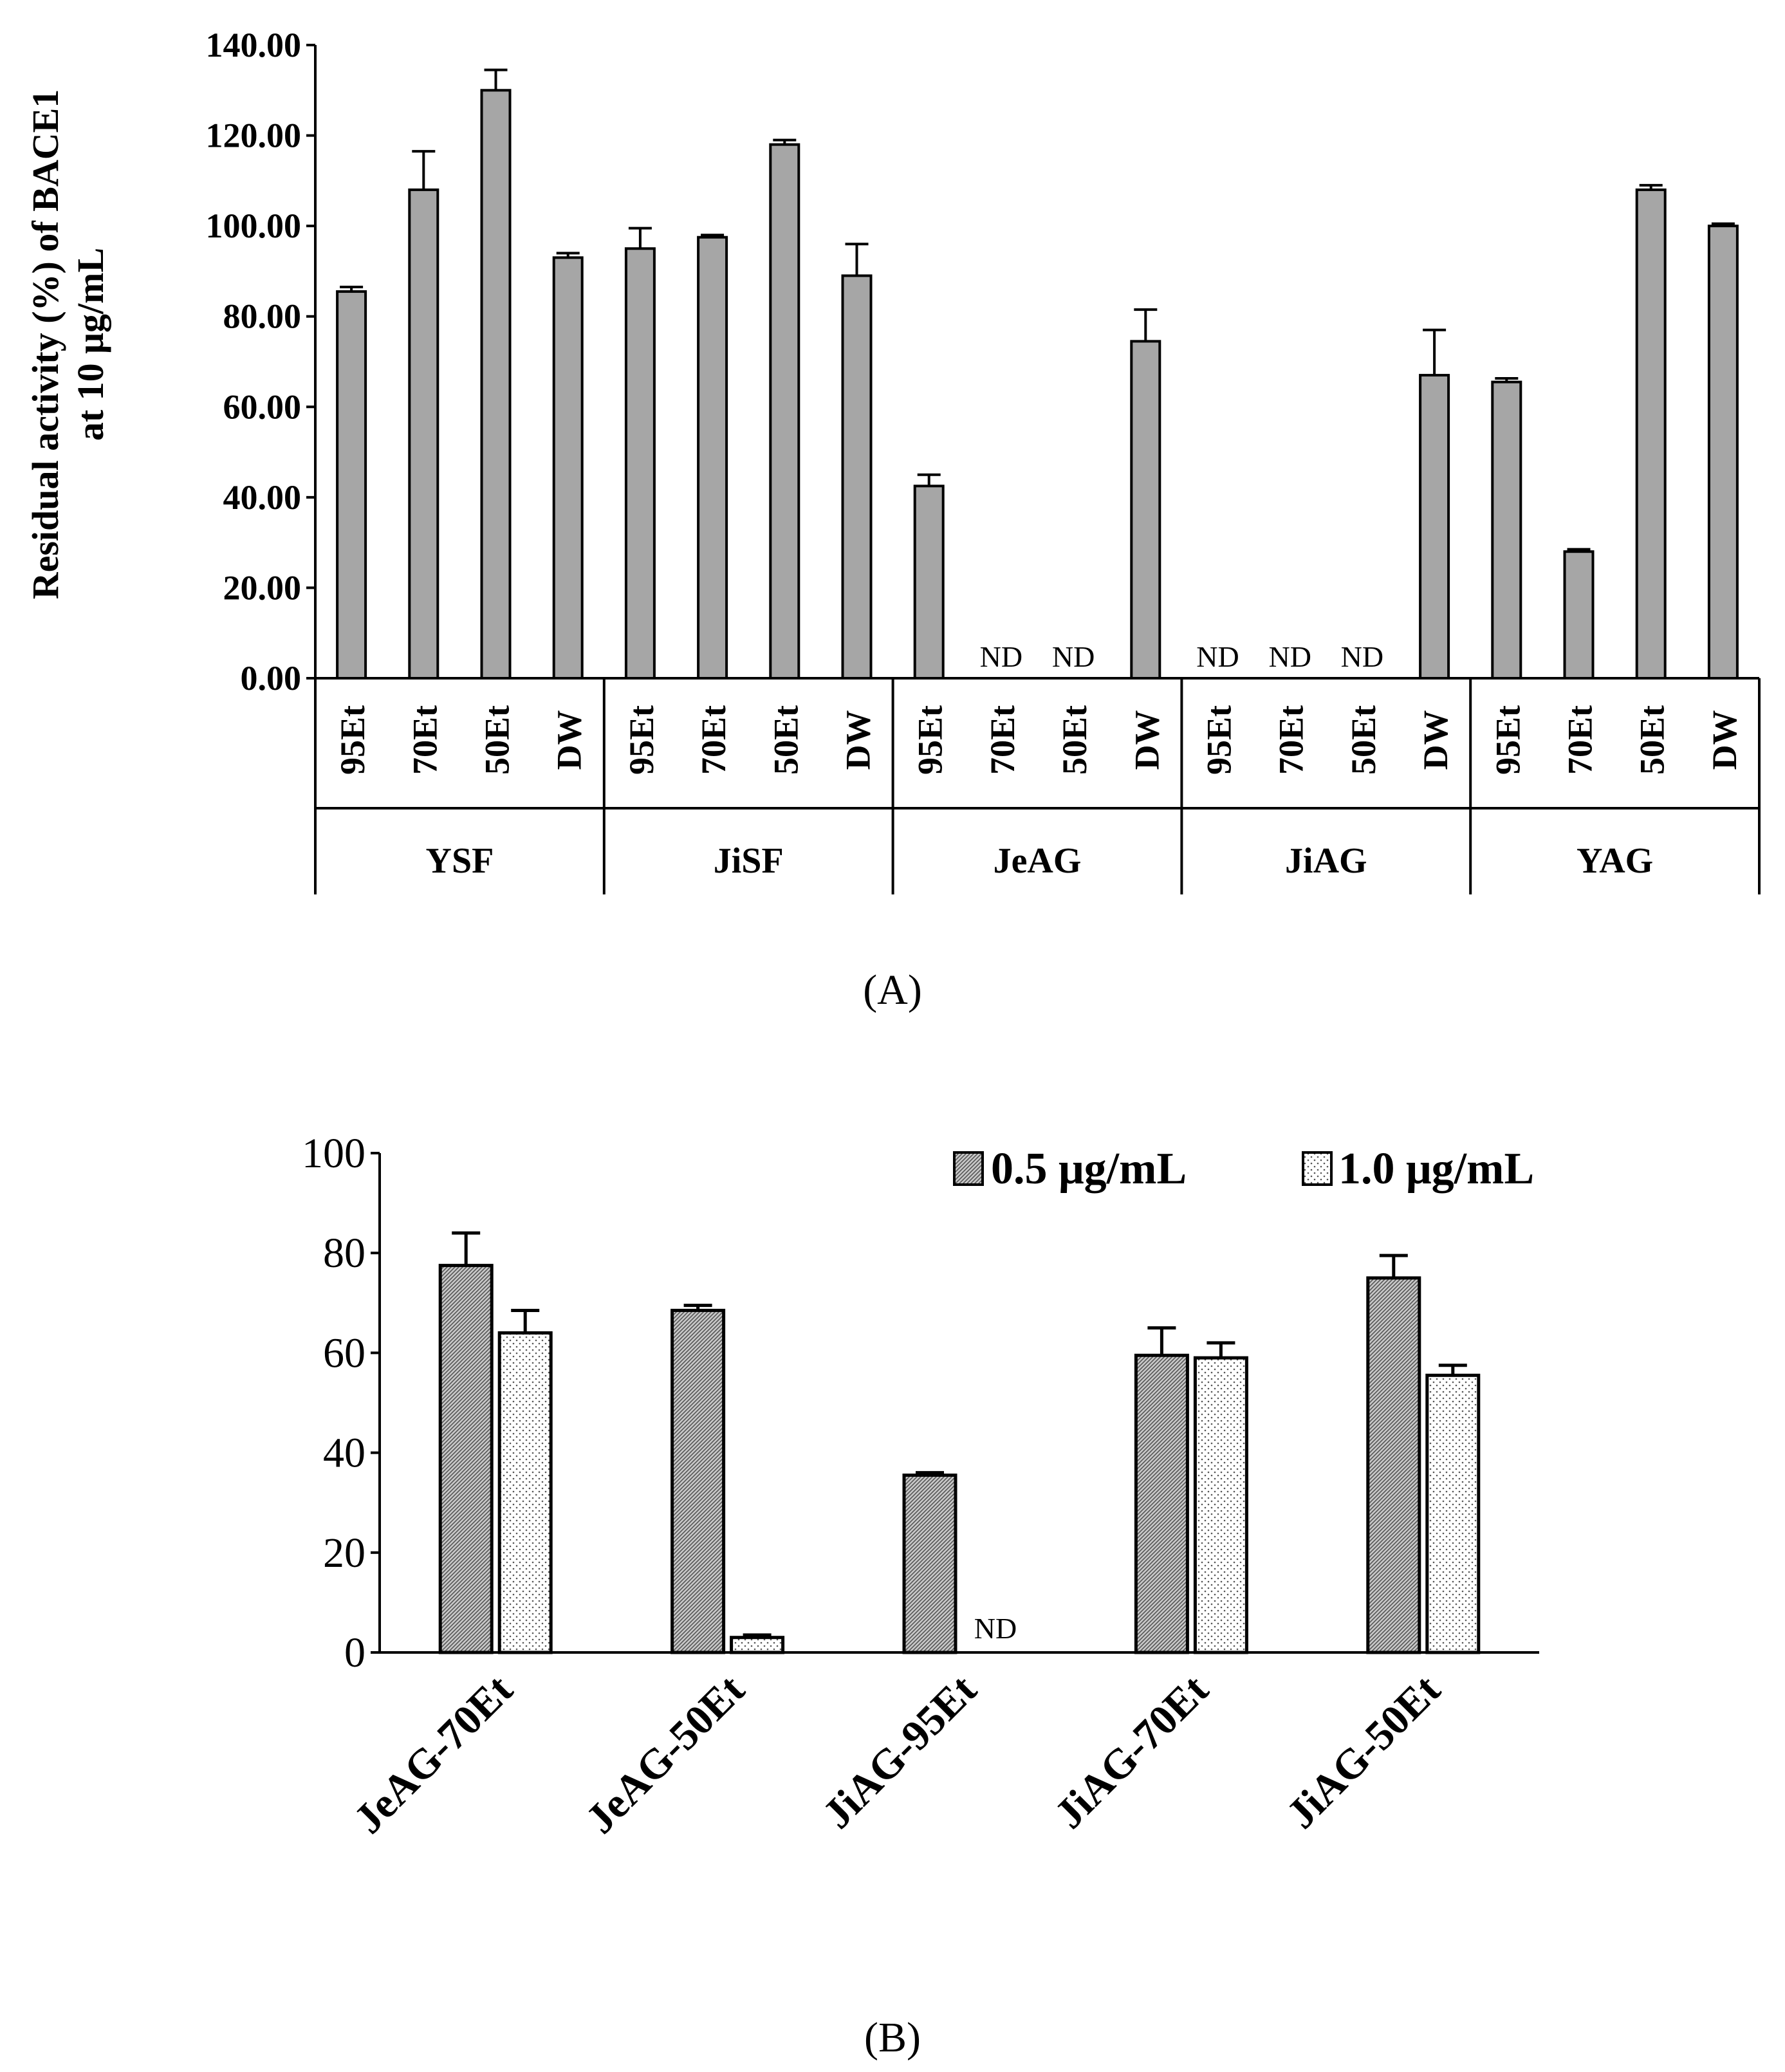  I want to click on panel-b-y-tick-label: 0, so click(355, 1652).